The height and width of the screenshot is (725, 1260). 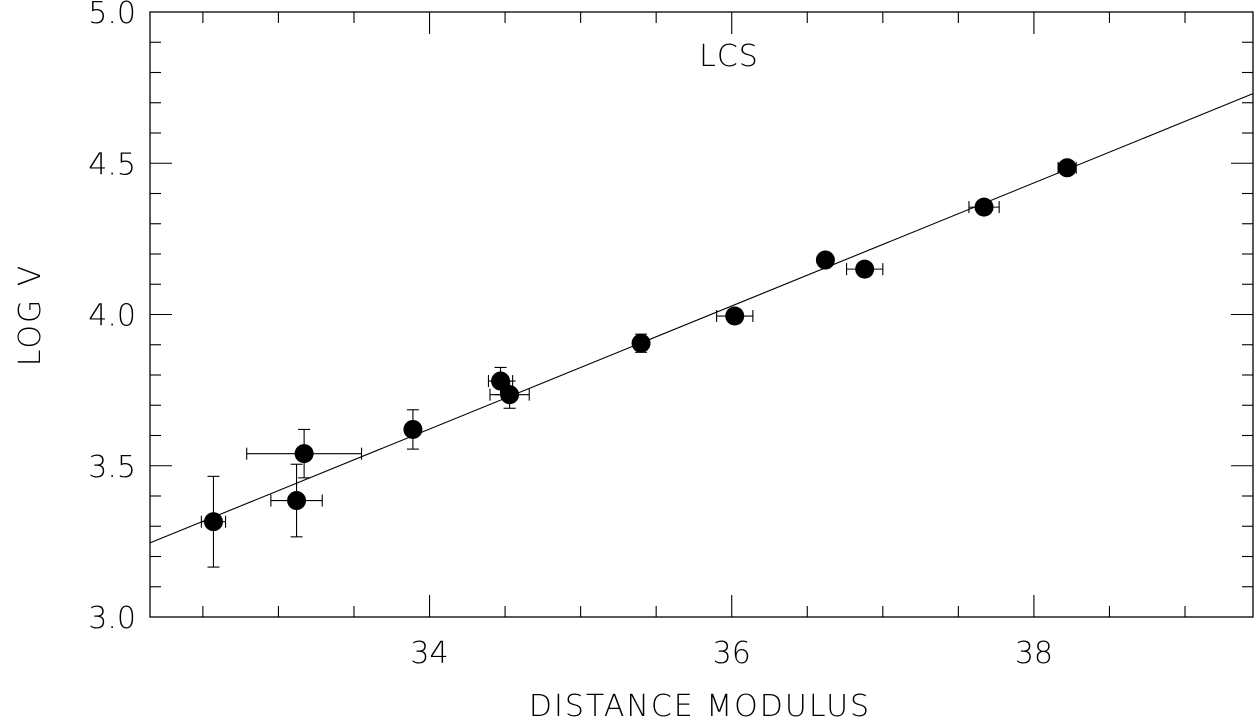 I want to click on y-tick-label: 4.0, so click(x=112, y=316).